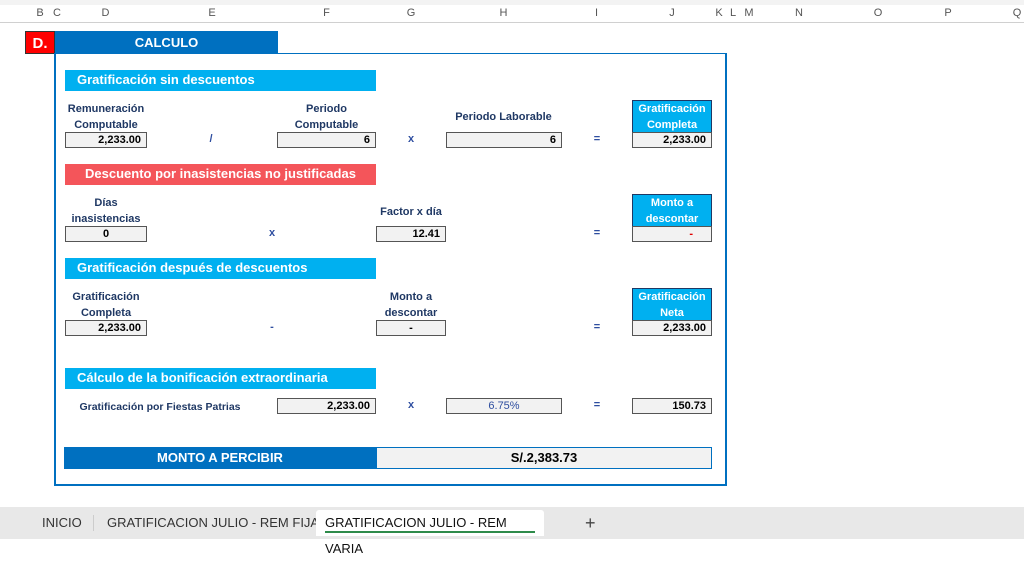 The image size is (1024, 562). What do you see at coordinates (672, 210) in the screenshot?
I see `header-monto-descontar: Monto a descontar` at bounding box center [672, 210].